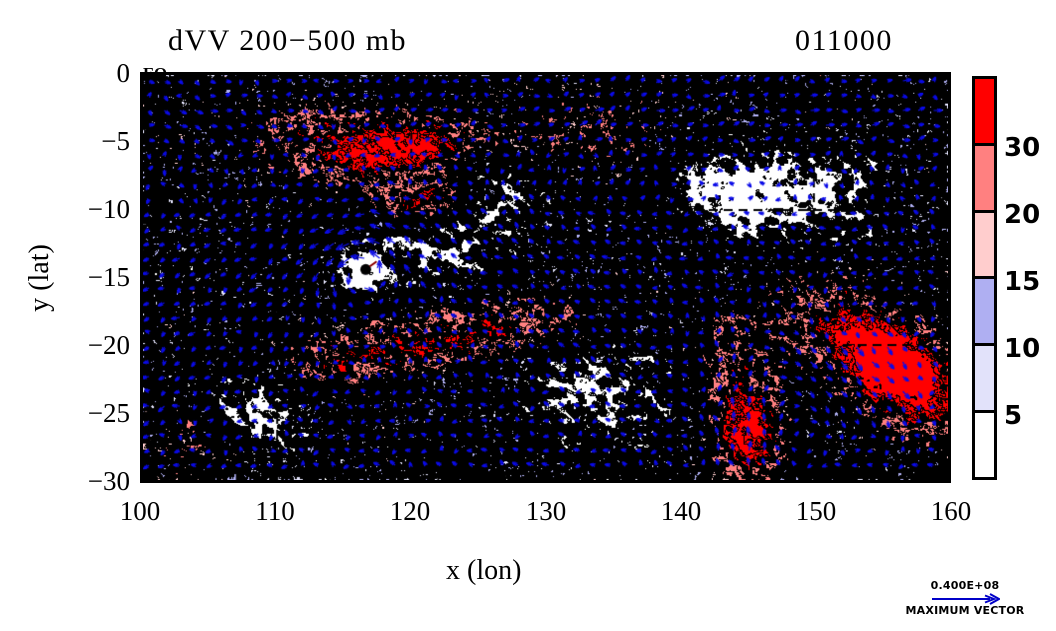 The width and height of the screenshot is (1056, 631). Describe the element at coordinates (108, 481) in the screenshot. I see `y-tick-m30: −30` at that location.